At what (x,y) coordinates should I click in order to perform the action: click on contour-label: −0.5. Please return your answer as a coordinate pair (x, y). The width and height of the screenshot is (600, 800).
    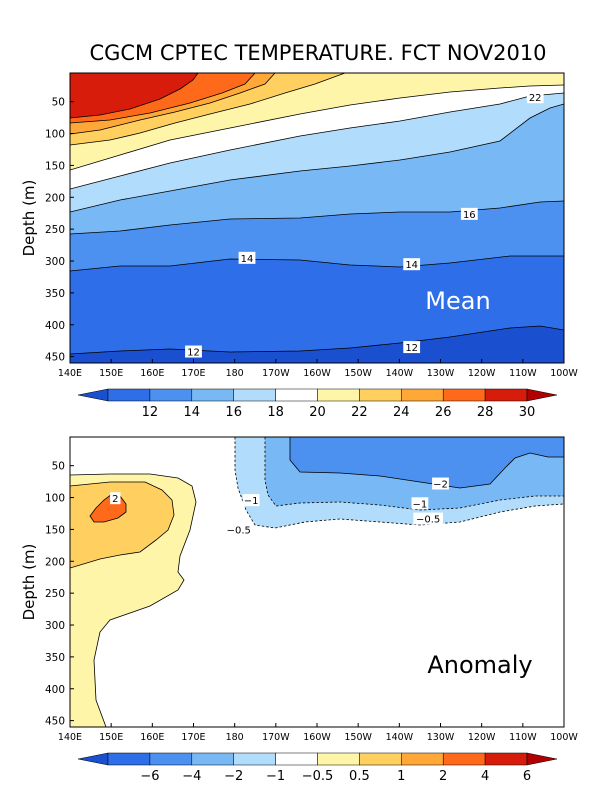
    Looking at the image, I should click on (239, 530).